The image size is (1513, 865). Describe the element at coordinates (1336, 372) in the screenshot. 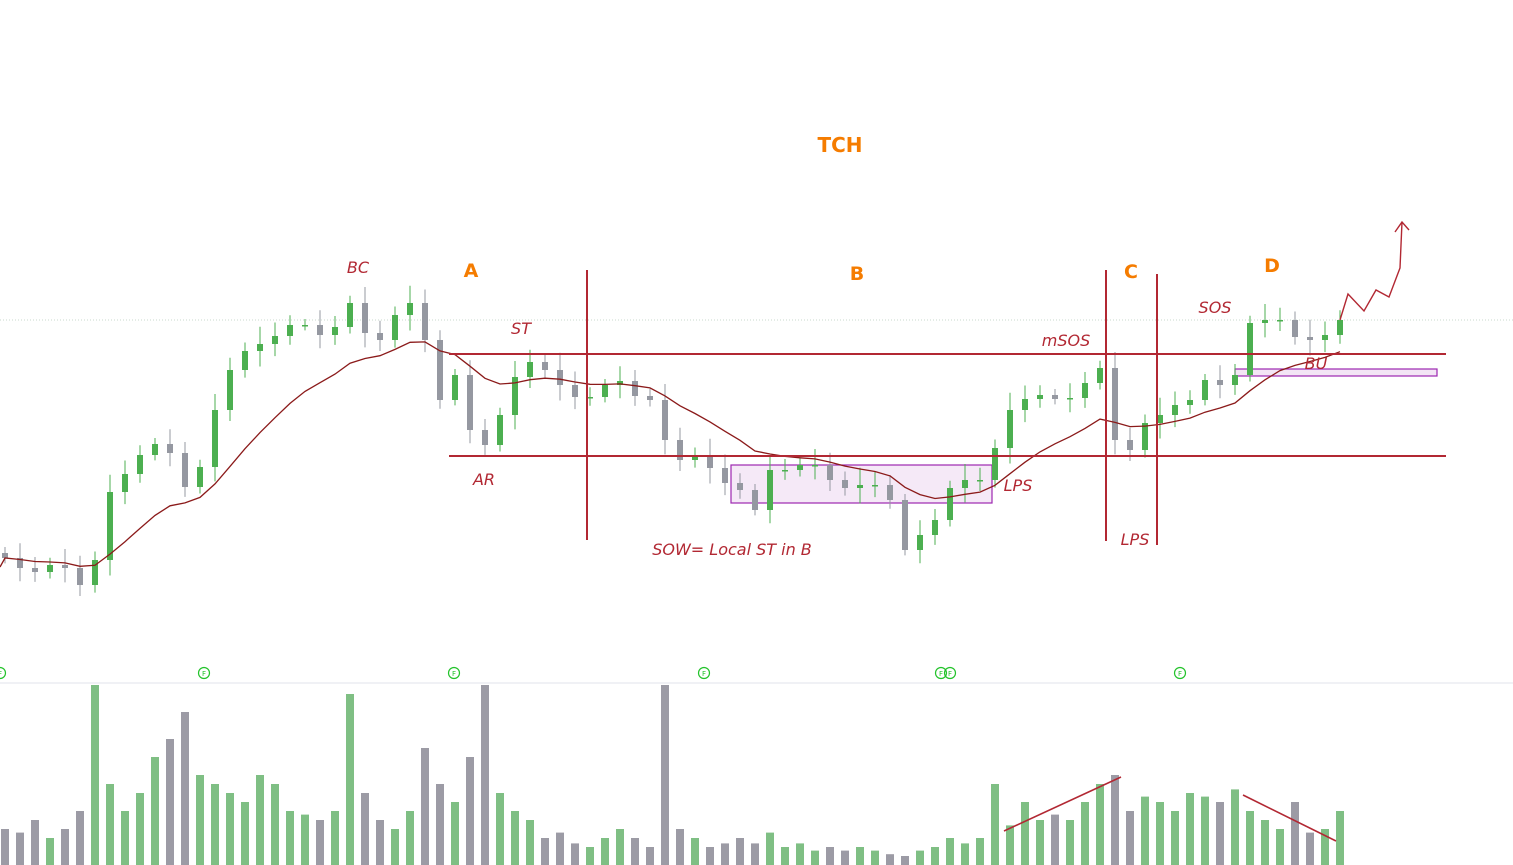

I see `backup-zone` at that location.